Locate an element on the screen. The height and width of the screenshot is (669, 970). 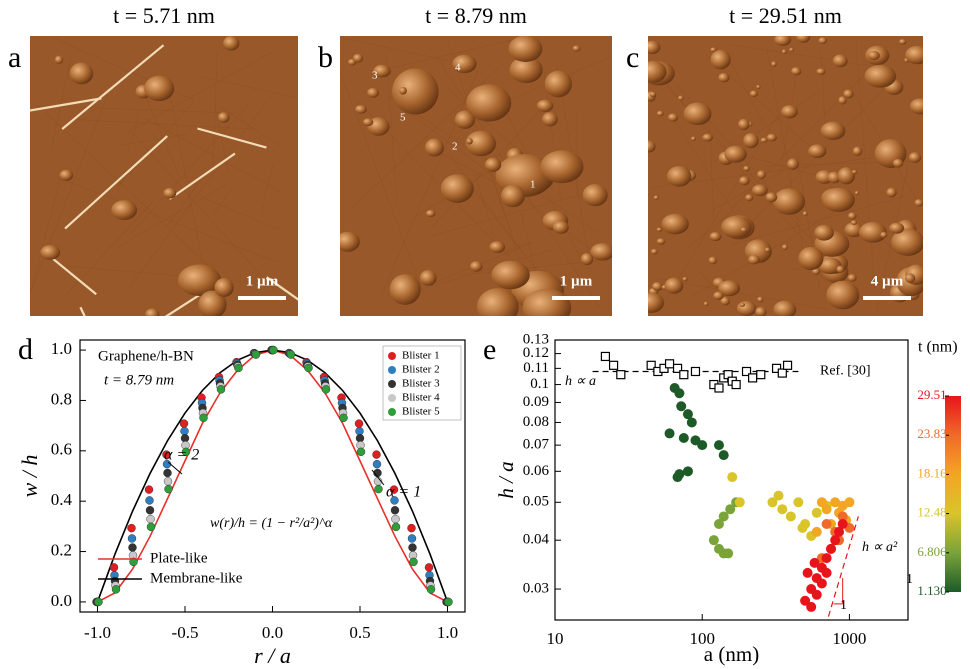
colorbar-tick-label: 29.51 is located at coordinates (931, 394).